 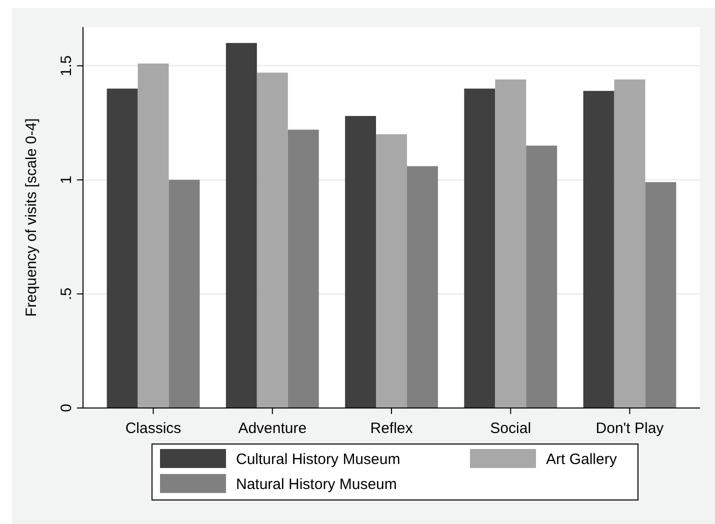 What do you see at coordinates (66, 408) in the screenshot?
I see `y-tick-label: 0` at bounding box center [66, 408].